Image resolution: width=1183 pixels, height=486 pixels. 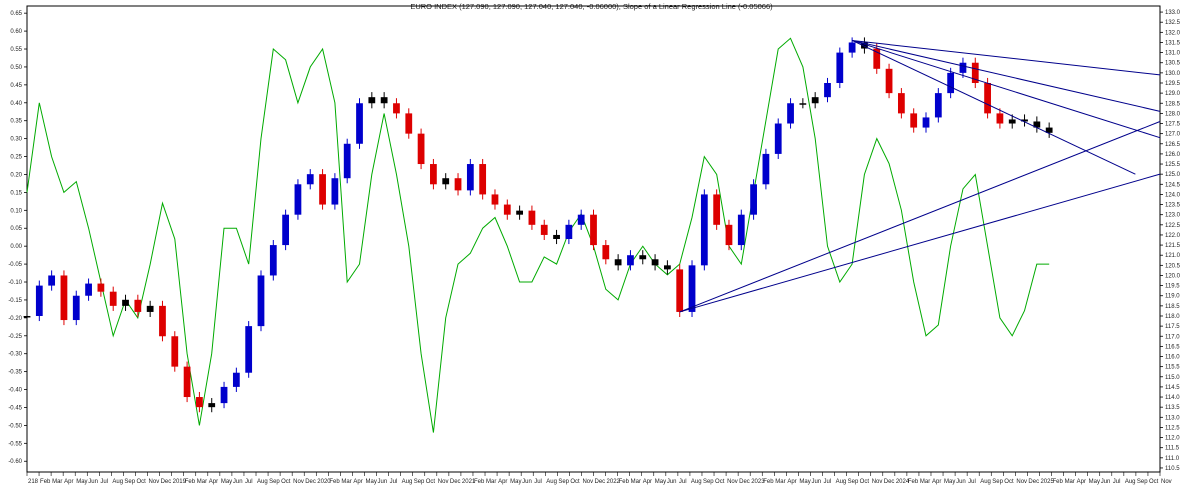 What do you see at coordinates (1173, 54) in the screenshot?
I see `right-tick-label: 131.0` at bounding box center [1173, 54].